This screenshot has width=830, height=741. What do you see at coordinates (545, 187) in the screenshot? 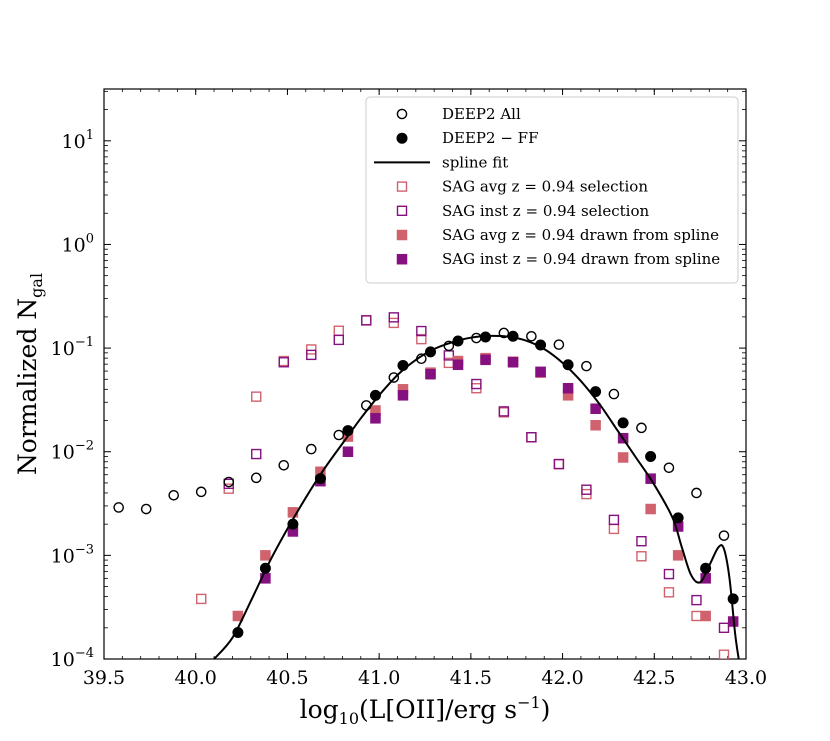
I see `legend-label: SAG avg z = 0.94 selection` at bounding box center [545, 187].